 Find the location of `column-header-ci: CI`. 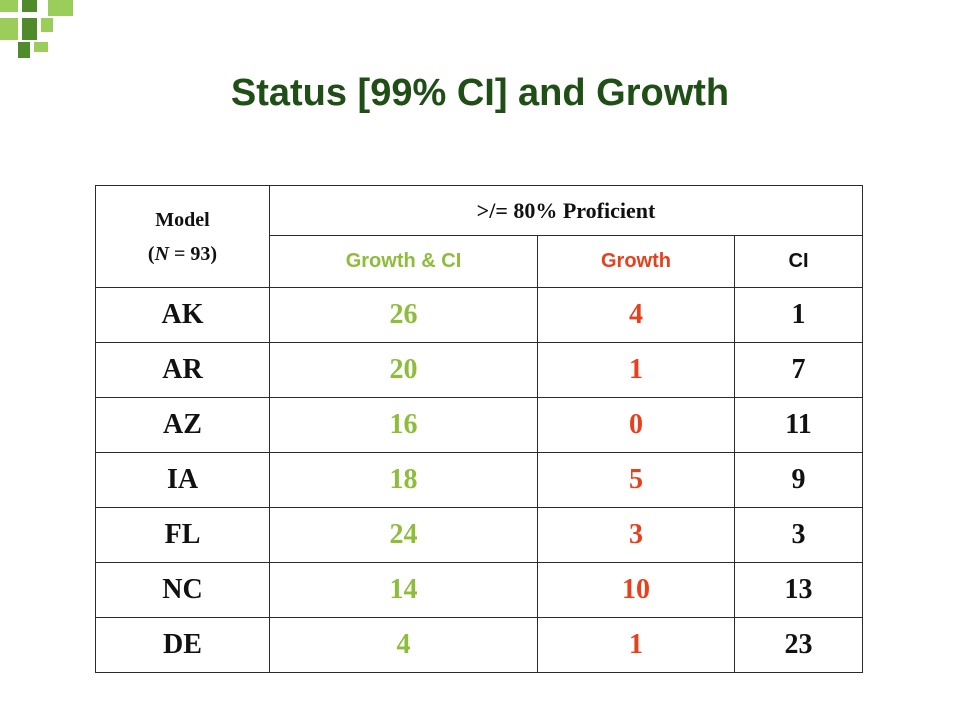

column-header-ci: CI is located at coordinates (798, 261).